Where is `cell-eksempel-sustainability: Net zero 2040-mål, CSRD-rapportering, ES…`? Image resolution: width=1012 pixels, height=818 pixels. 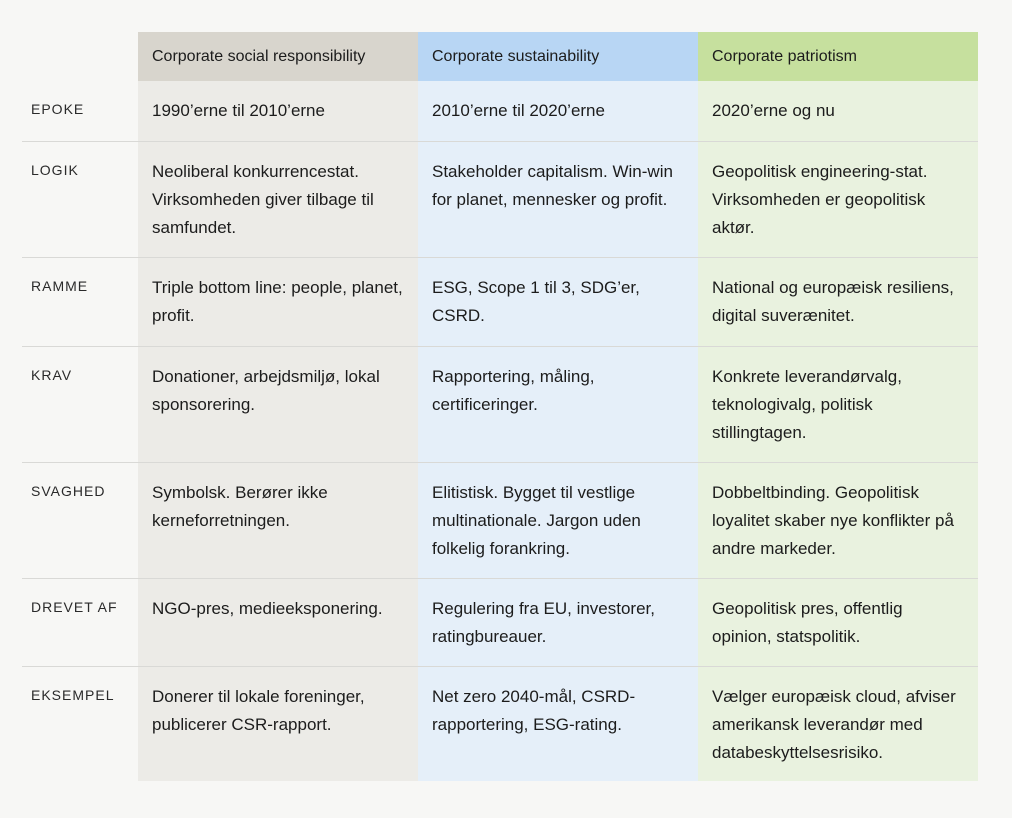 cell-eksempel-sustainability: Net zero 2040-mål, CSRD-rapportering, ES… is located at coordinates (558, 723).